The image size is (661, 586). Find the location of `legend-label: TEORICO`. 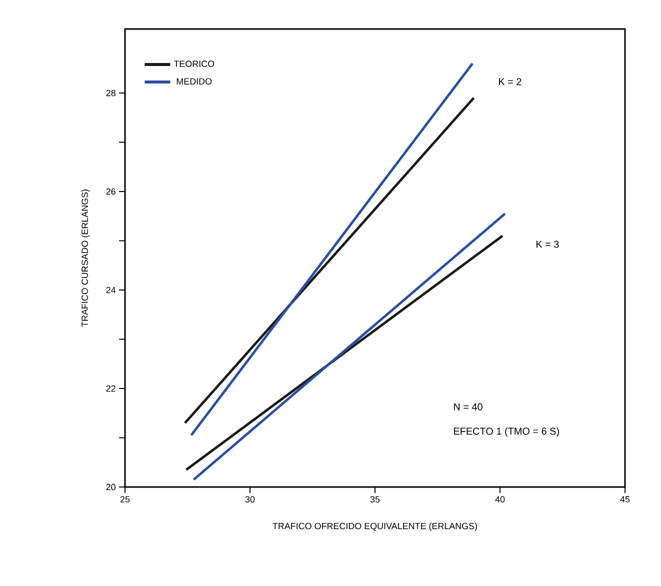

legend-label: TEORICO is located at coordinates (194, 64).